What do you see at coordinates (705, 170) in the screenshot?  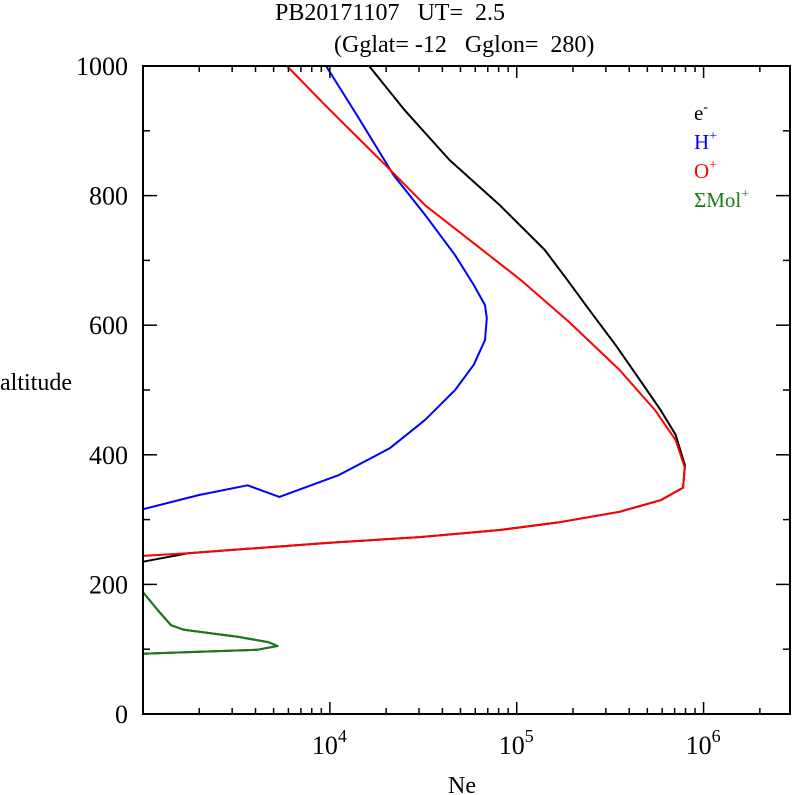 I see `legend-item-O: O+` at bounding box center [705, 170].